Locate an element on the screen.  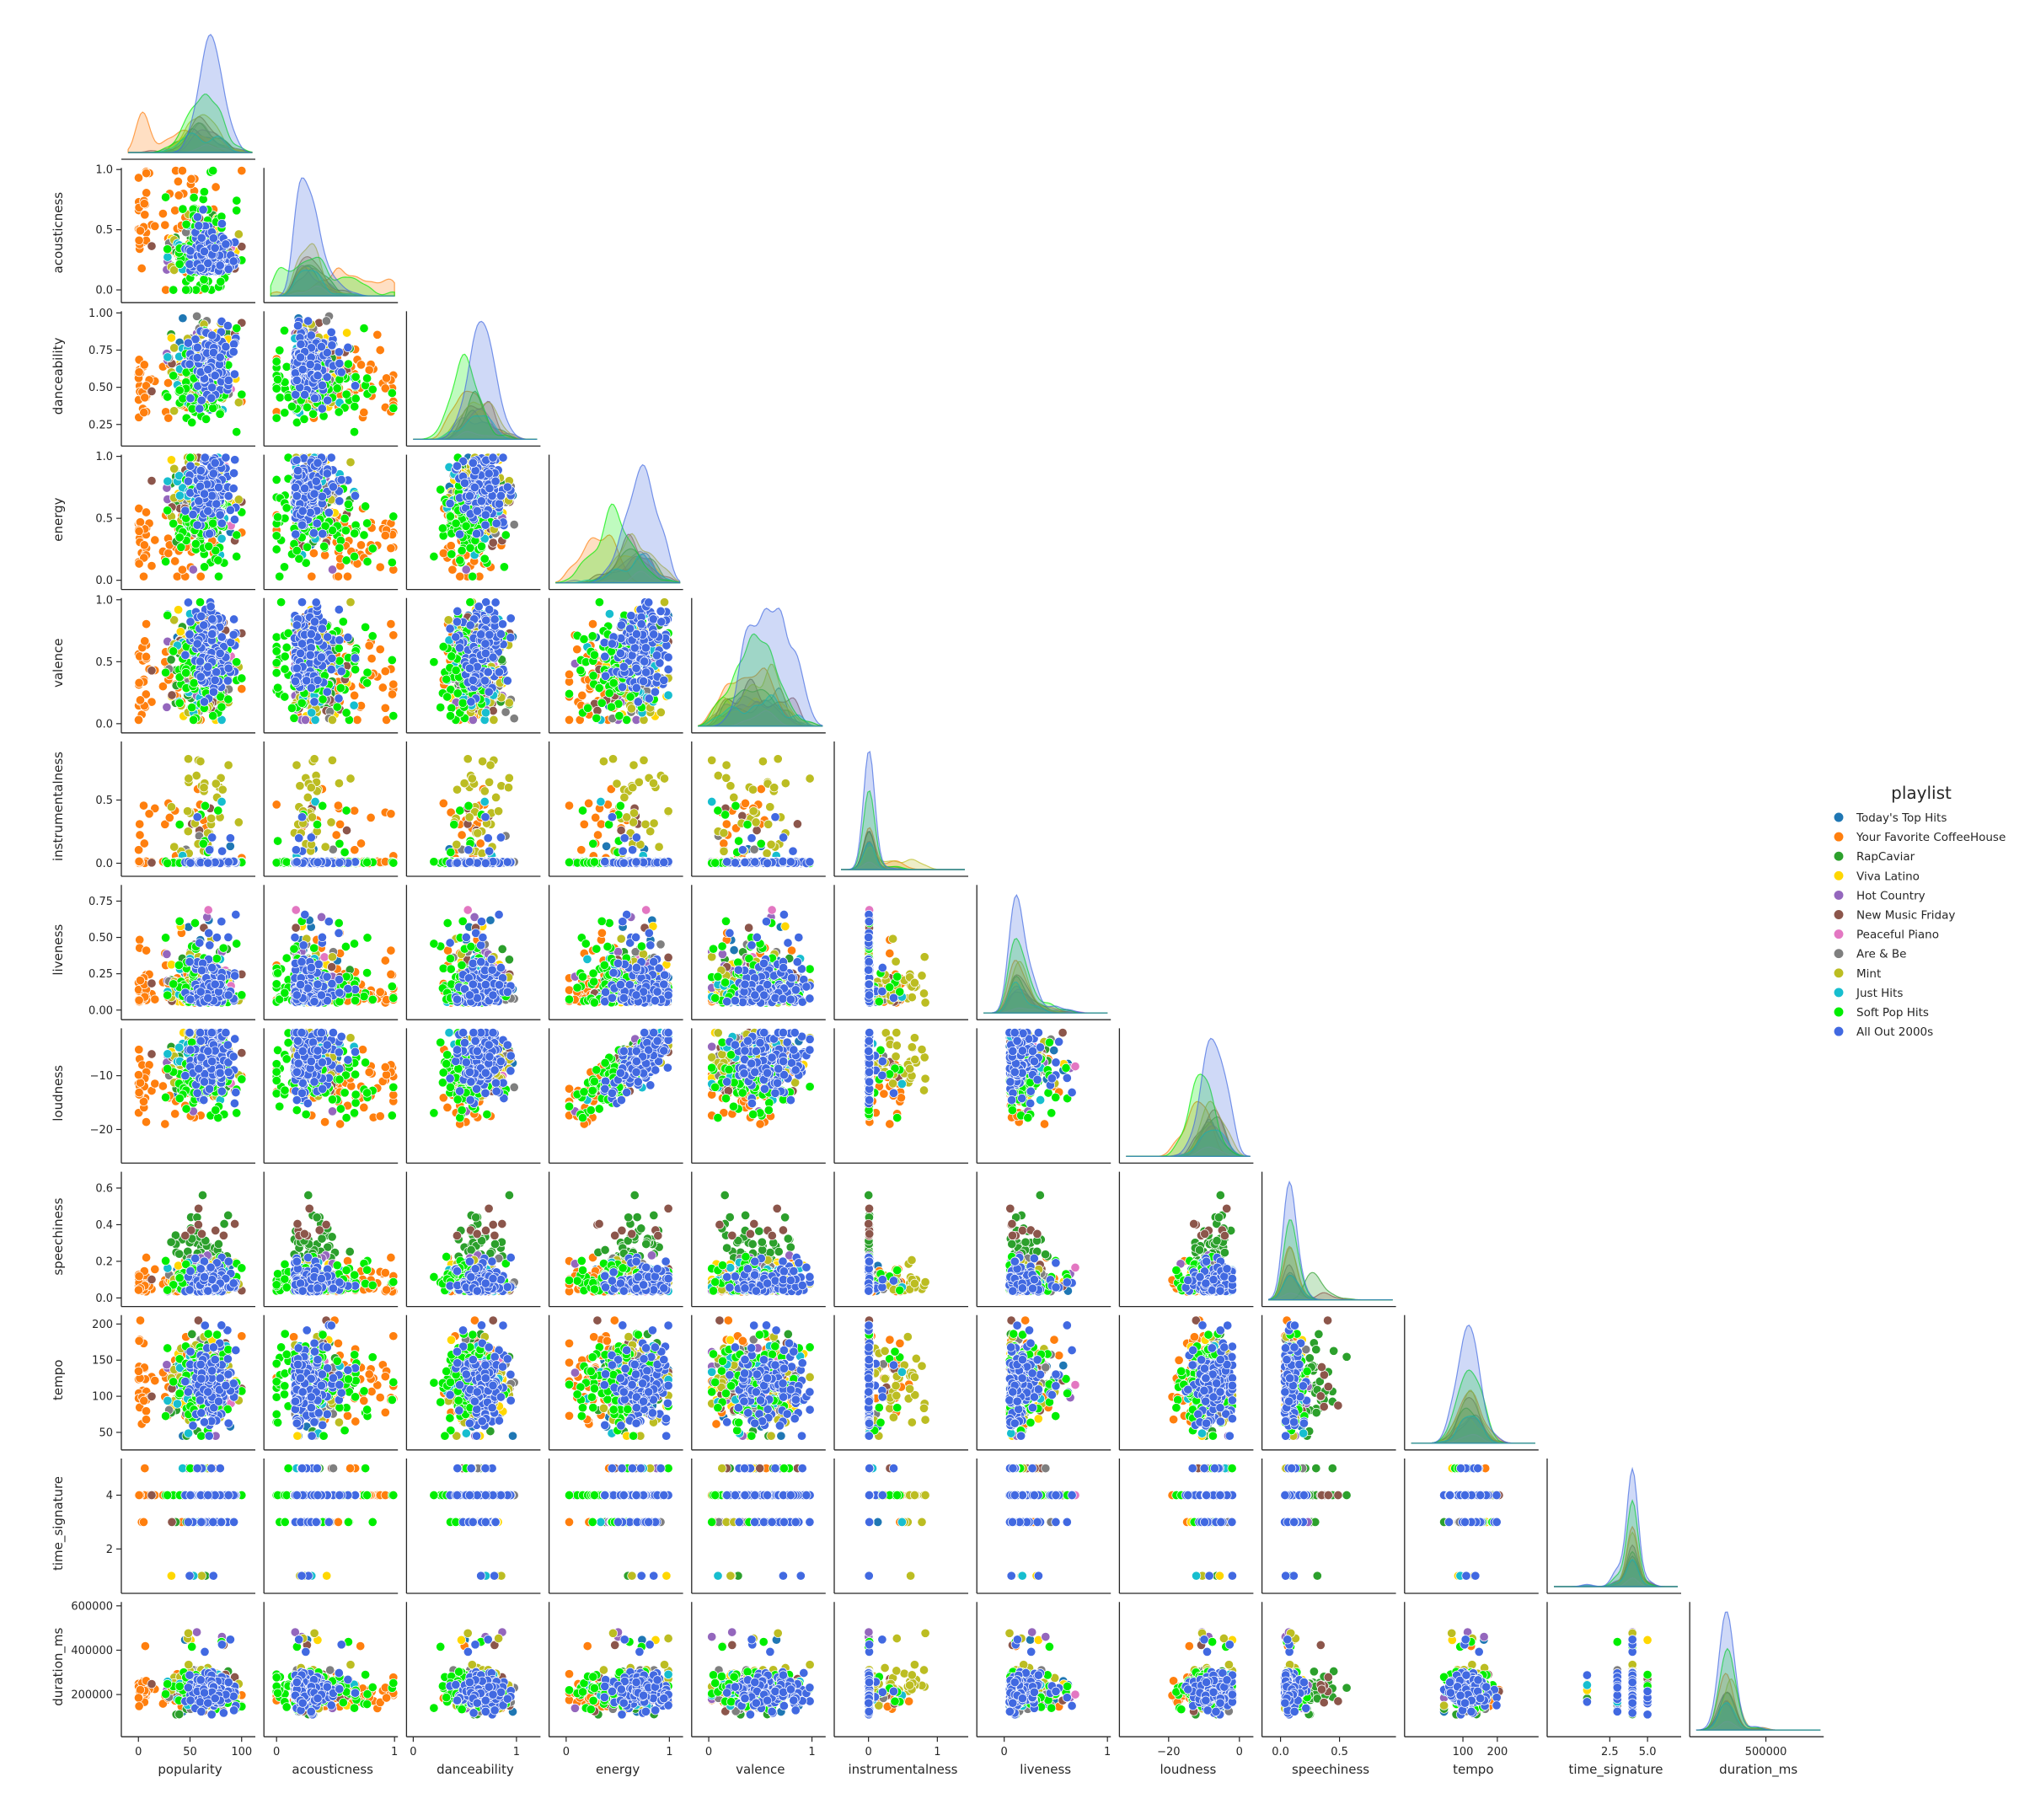
scatter-cell-danceability-vs-acousticness is located at coordinates (335, 374).